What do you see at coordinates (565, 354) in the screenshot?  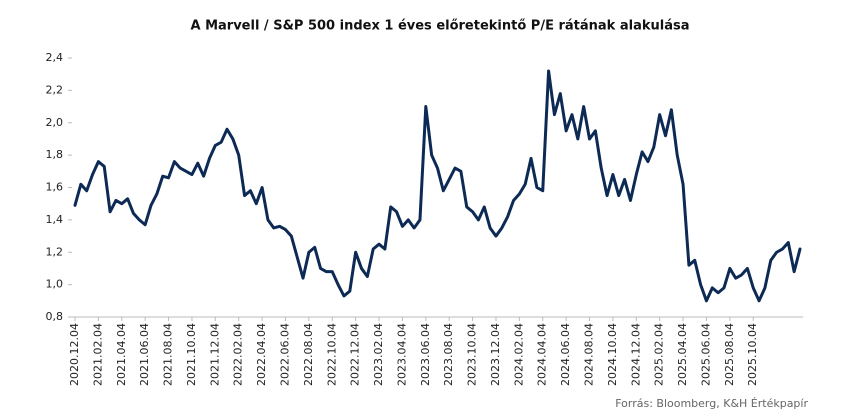 I see `x-tick-label: 2024.06.04` at bounding box center [565, 354].